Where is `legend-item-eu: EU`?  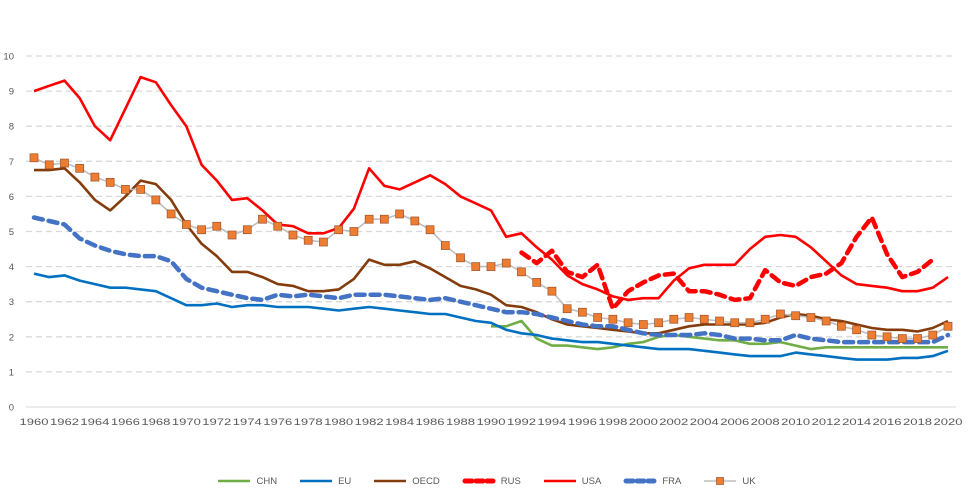
legend-item-eu: EU is located at coordinates (325, 481).